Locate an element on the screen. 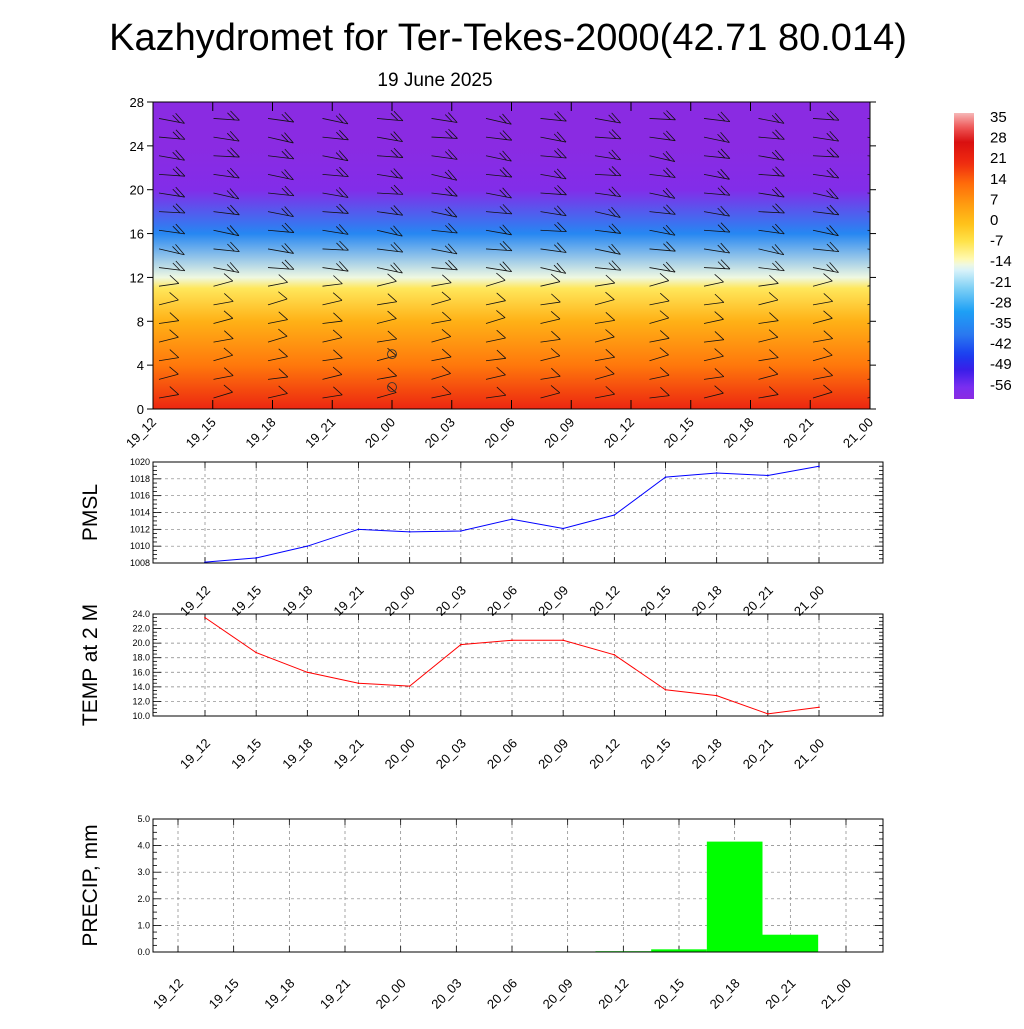 The image size is (1024, 1029). x-tick-label: 19_18 is located at coordinates (297, 754).